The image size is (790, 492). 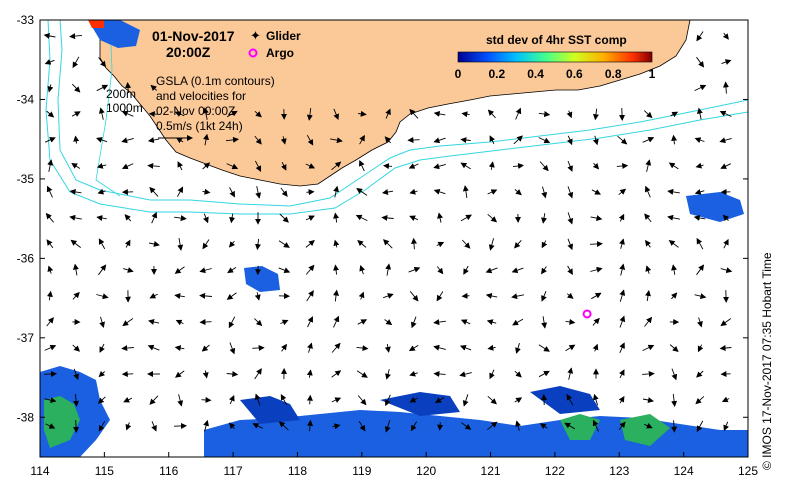 What do you see at coordinates (26, 99) in the screenshot?
I see `y-tick-label: -34` at bounding box center [26, 99].